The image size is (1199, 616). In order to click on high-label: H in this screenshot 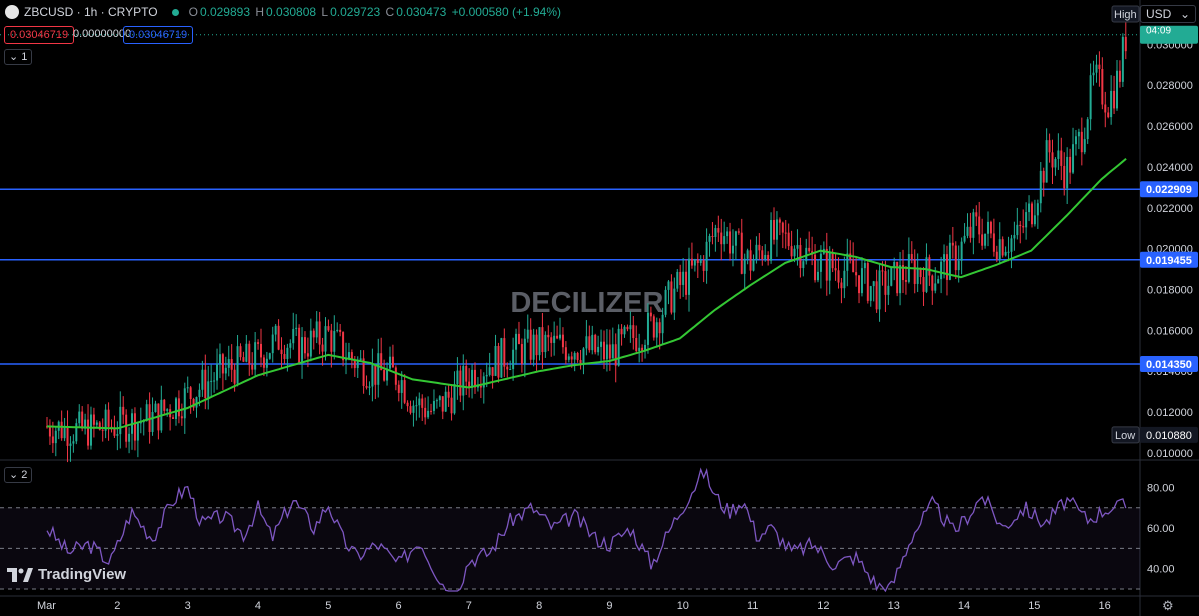, I will do `click(260, 12)`.